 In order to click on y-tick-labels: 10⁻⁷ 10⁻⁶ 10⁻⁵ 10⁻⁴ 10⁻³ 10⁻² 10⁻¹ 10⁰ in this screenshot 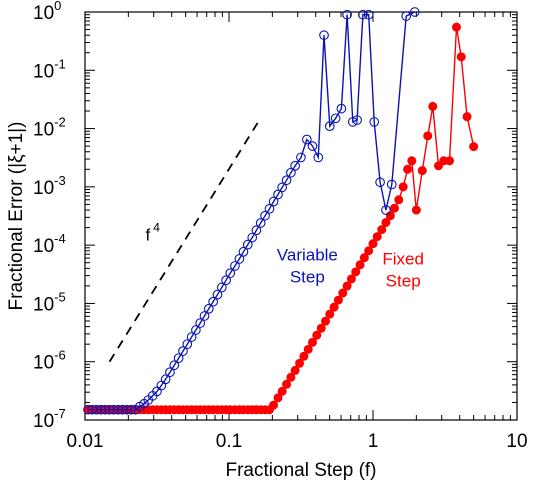, I will do `click(49, 216)`.